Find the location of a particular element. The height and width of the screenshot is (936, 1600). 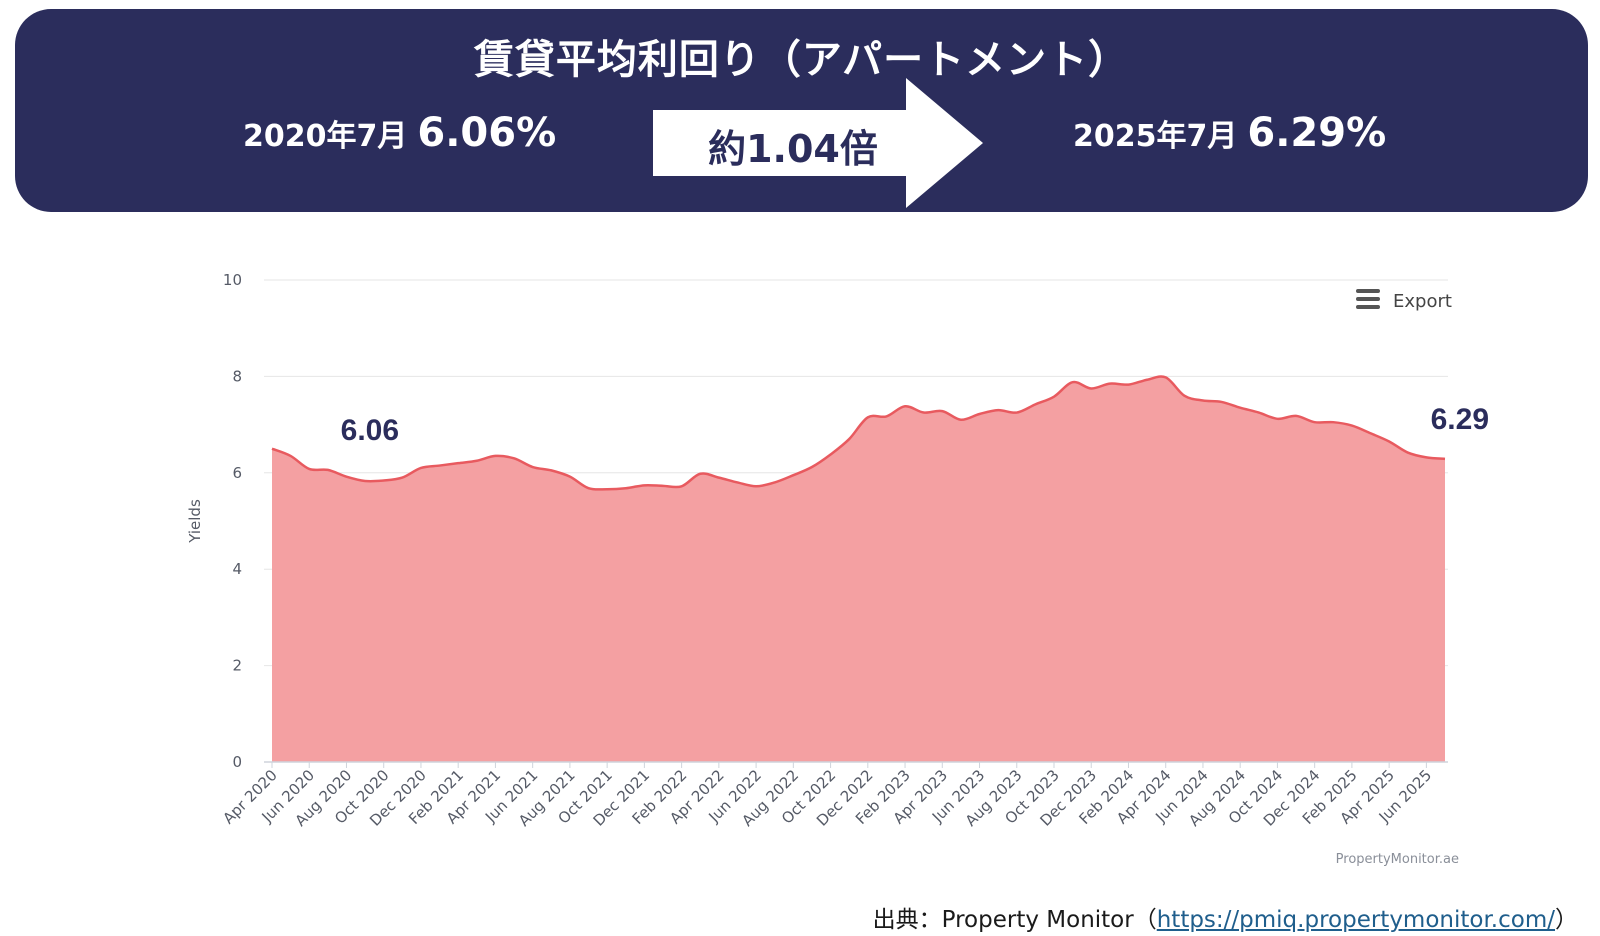

y-tick-label: 4 is located at coordinates (237, 569).